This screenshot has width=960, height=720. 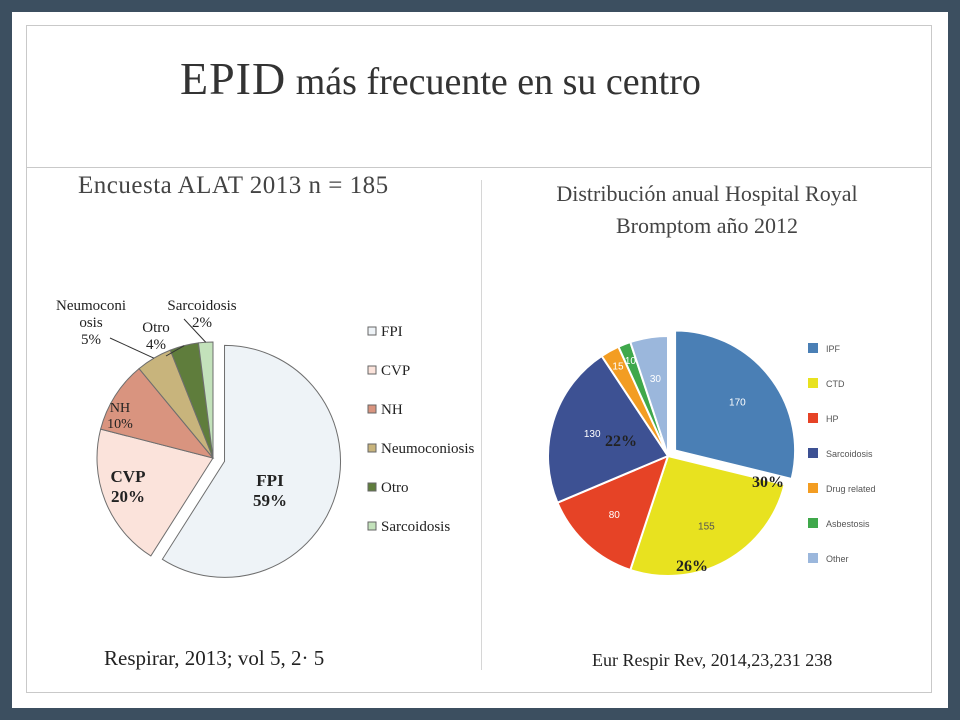 What do you see at coordinates (251, 461) in the screenshot?
I see `pie-slice-fpi` at bounding box center [251, 461].